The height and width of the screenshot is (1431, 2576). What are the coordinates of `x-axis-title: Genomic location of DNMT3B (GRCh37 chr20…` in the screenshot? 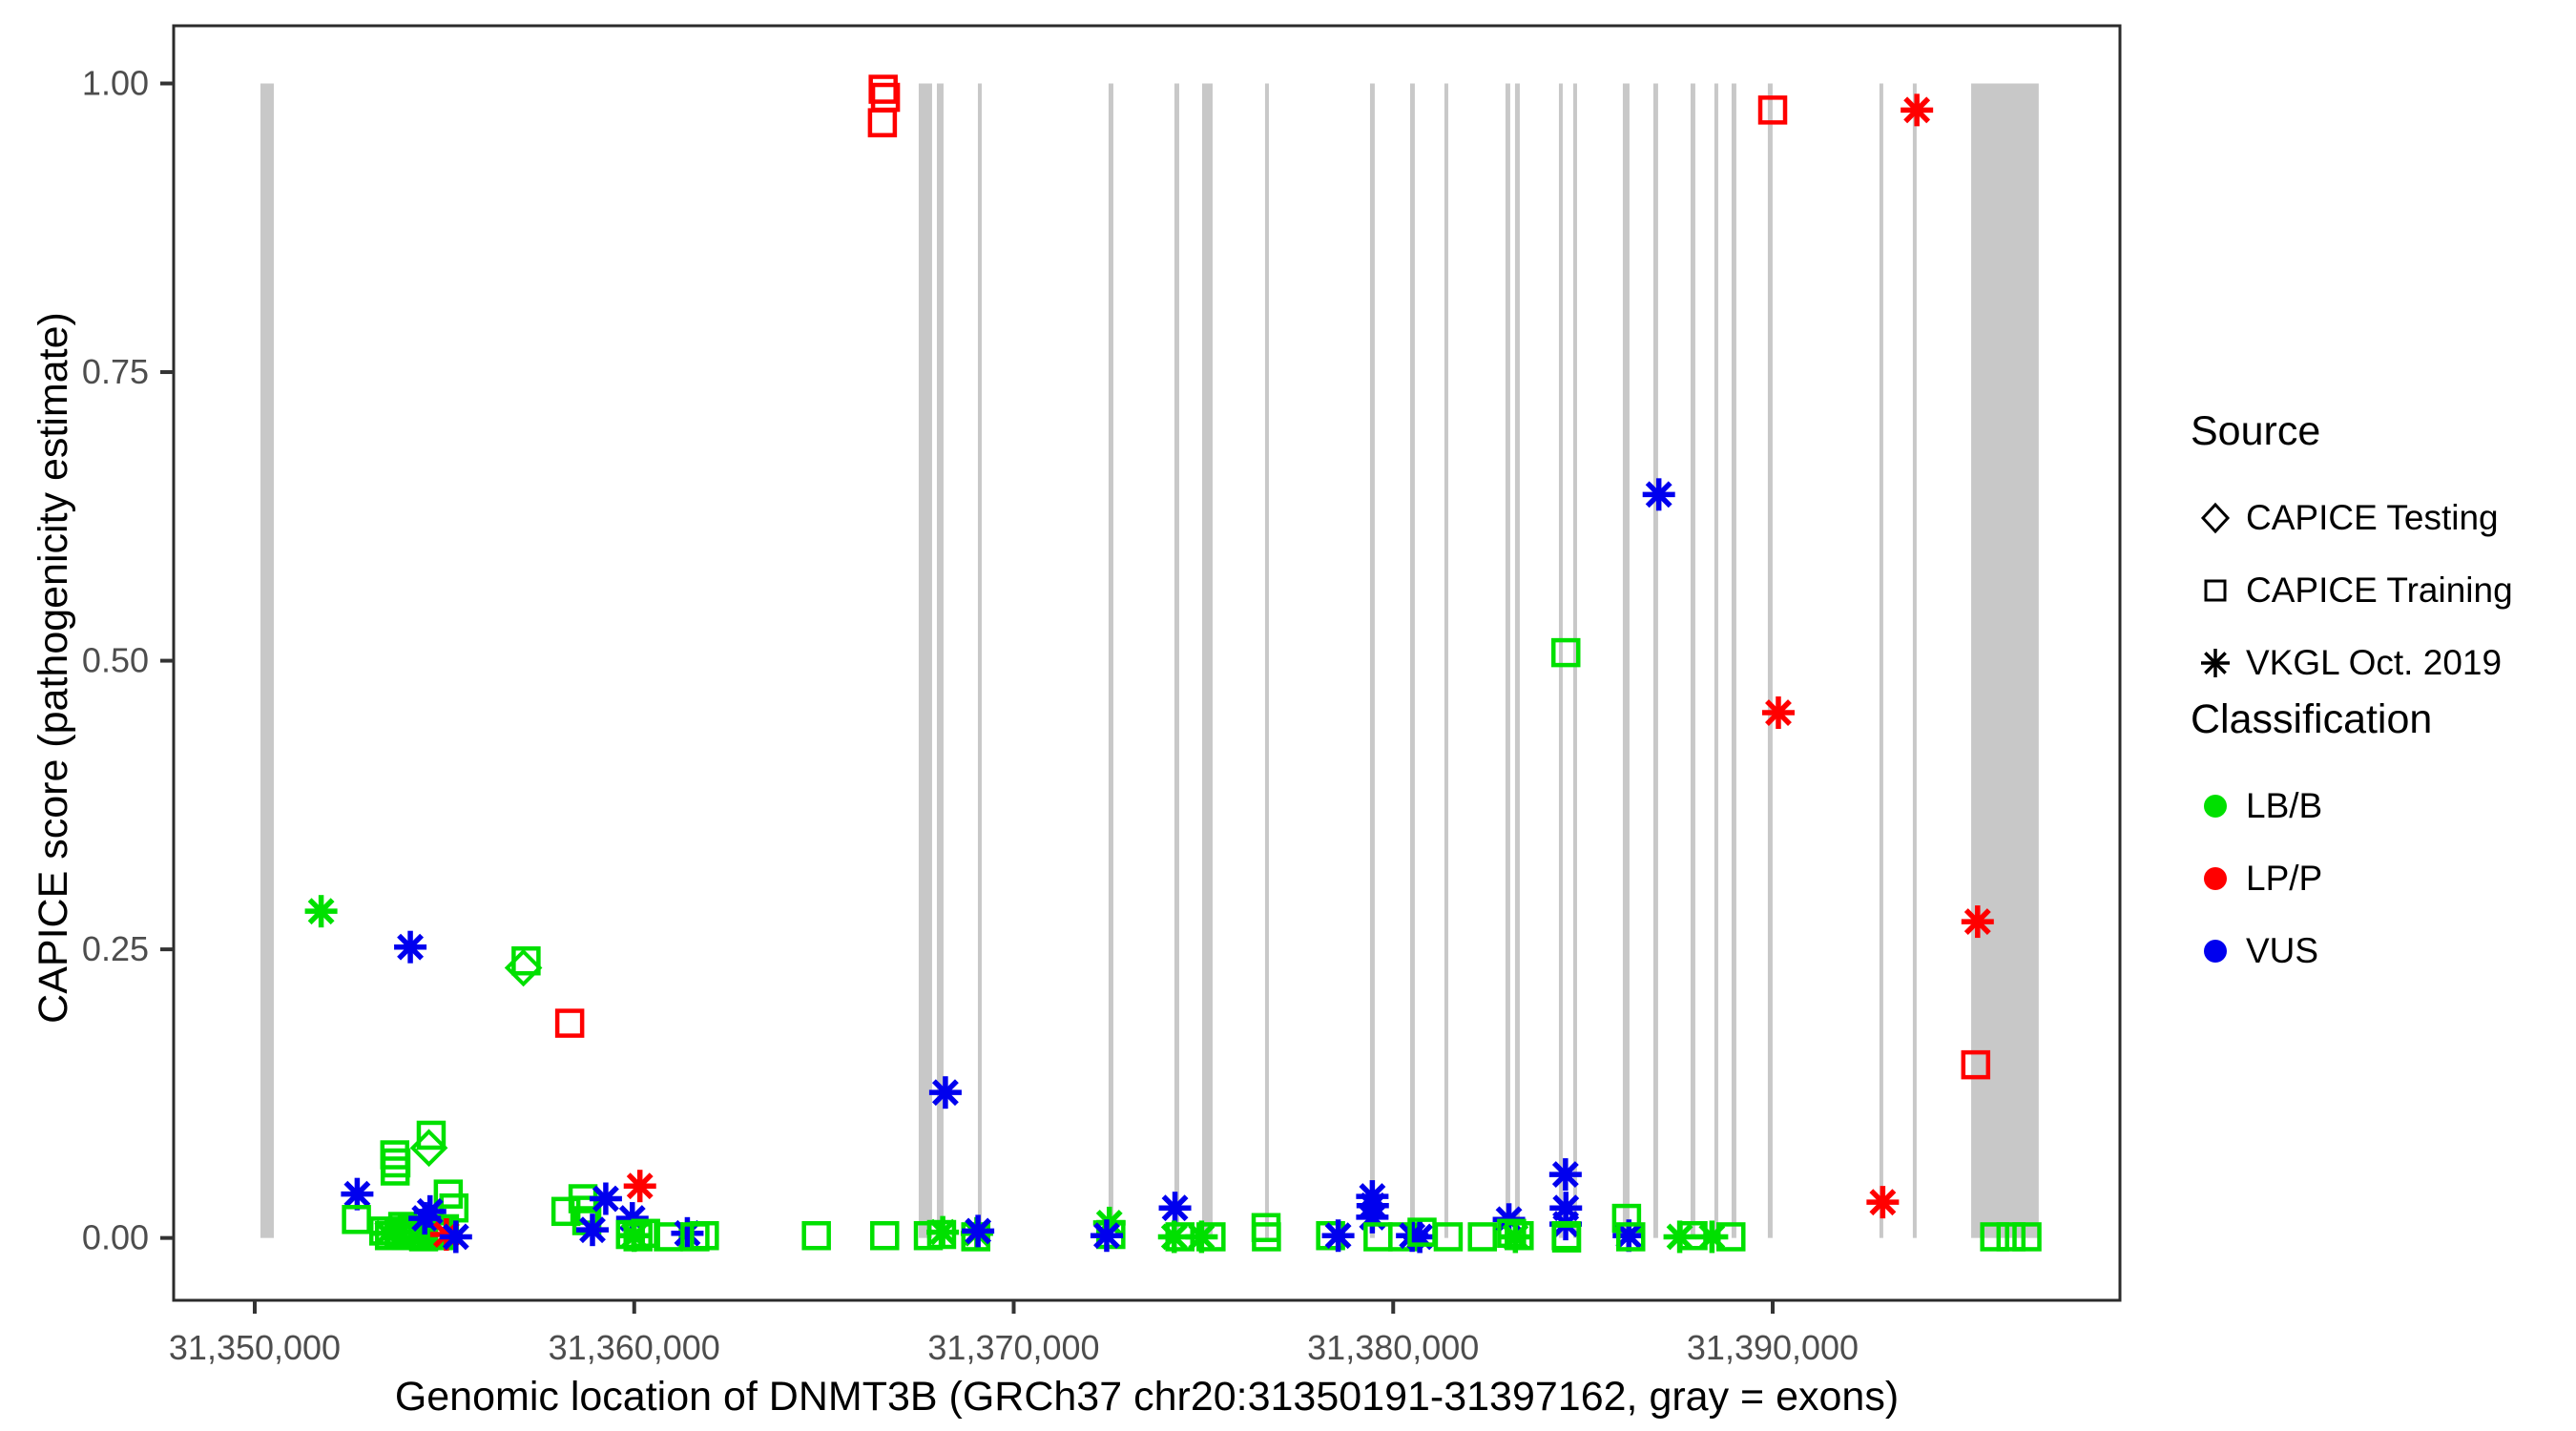 It's located at (1147, 1397).